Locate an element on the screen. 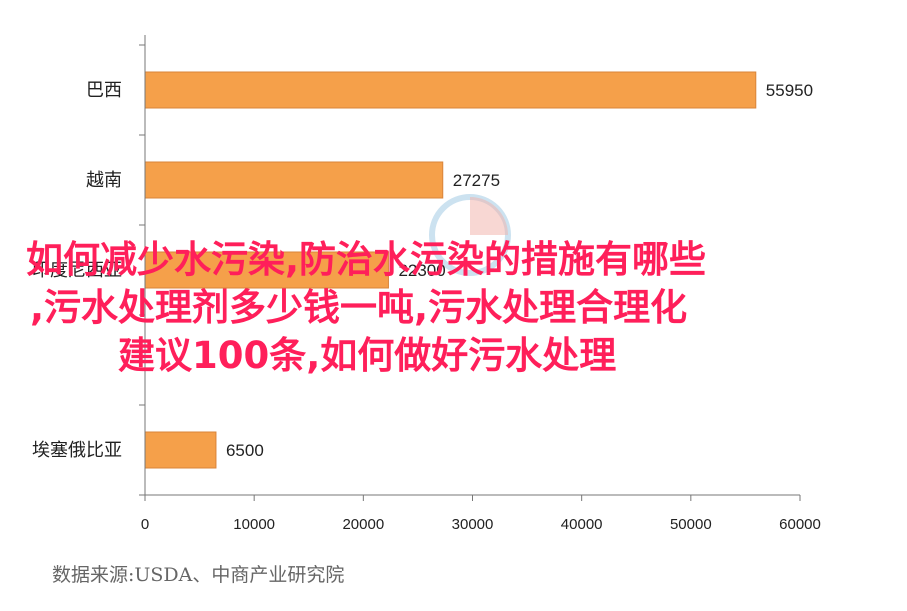 This screenshot has width=907, height=611. bar-value-label: 22300 is located at coordinates (421, 270).